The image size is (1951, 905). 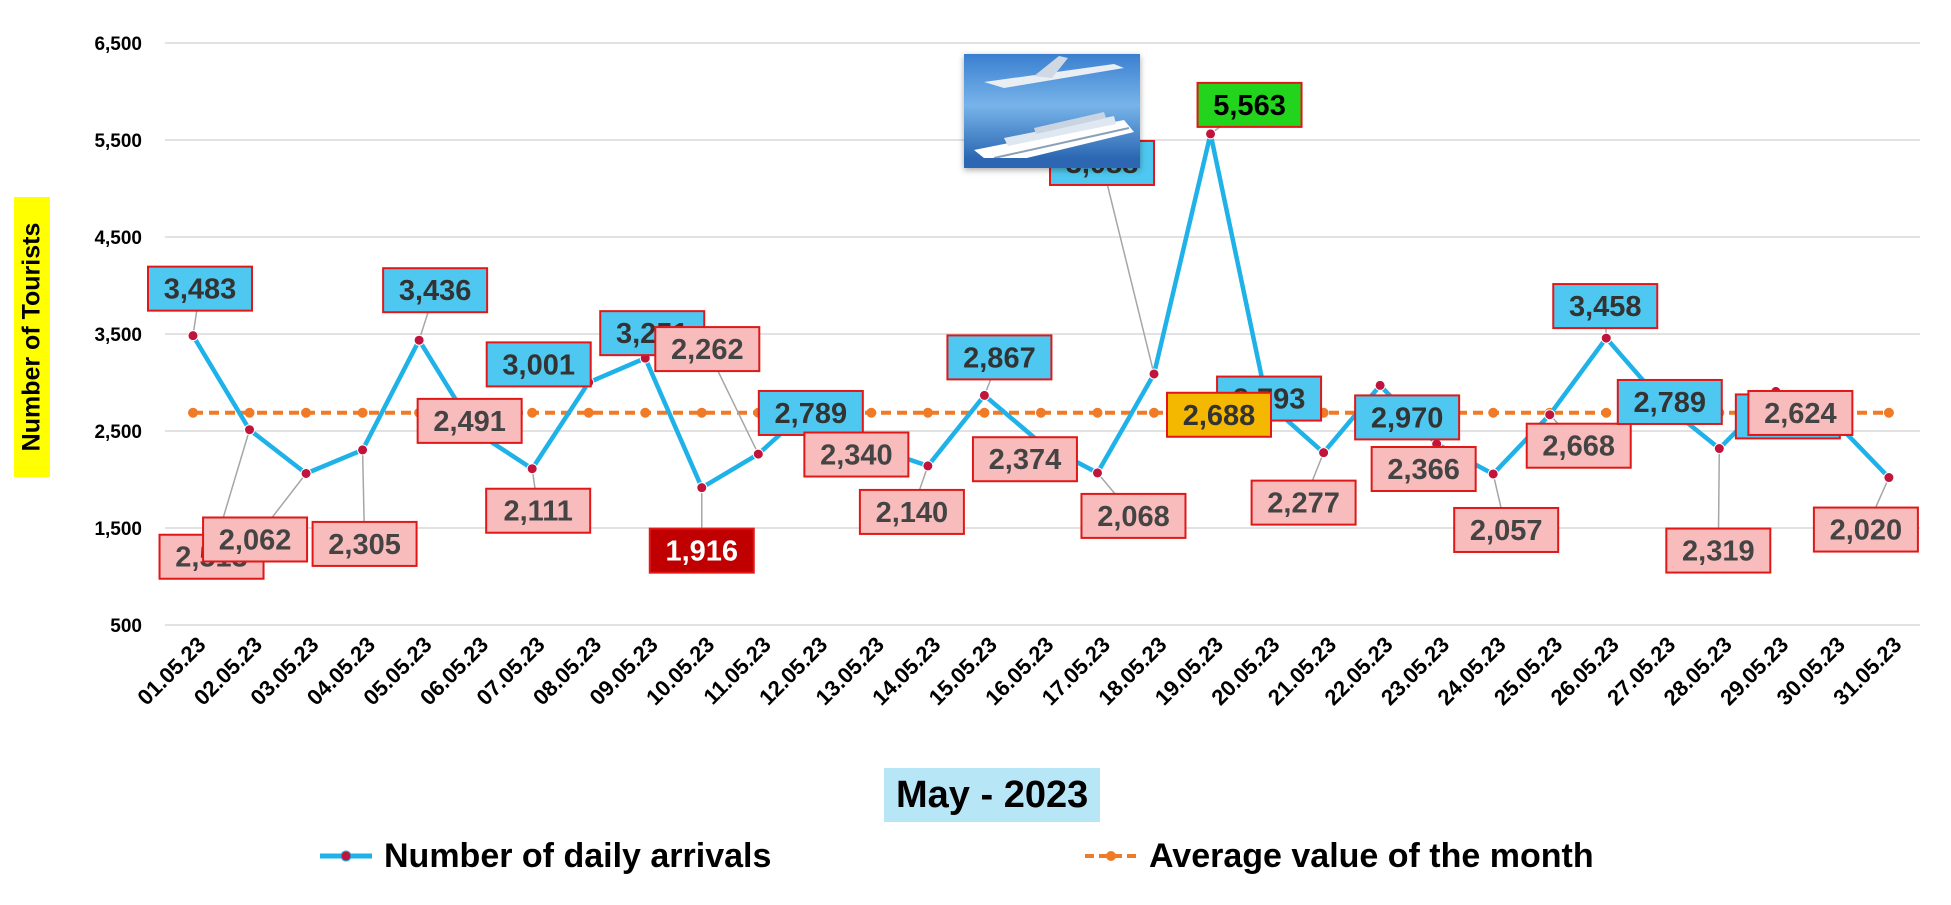 I want to click on data-label-text: 2,057, so click(x=1506, y=531).